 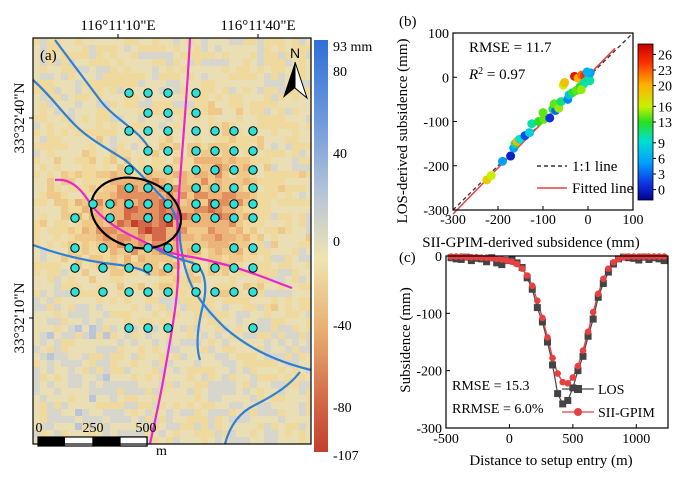 What do you see at coordinates (429, 429) in the screenshot?
I see `y-tick-label: -300` at bounding box center [429, 429].